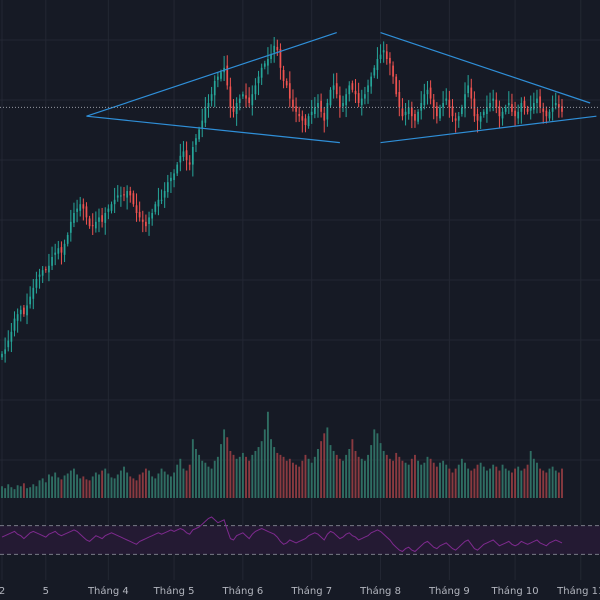  I want to click on volume-bars, so click(282, 454).